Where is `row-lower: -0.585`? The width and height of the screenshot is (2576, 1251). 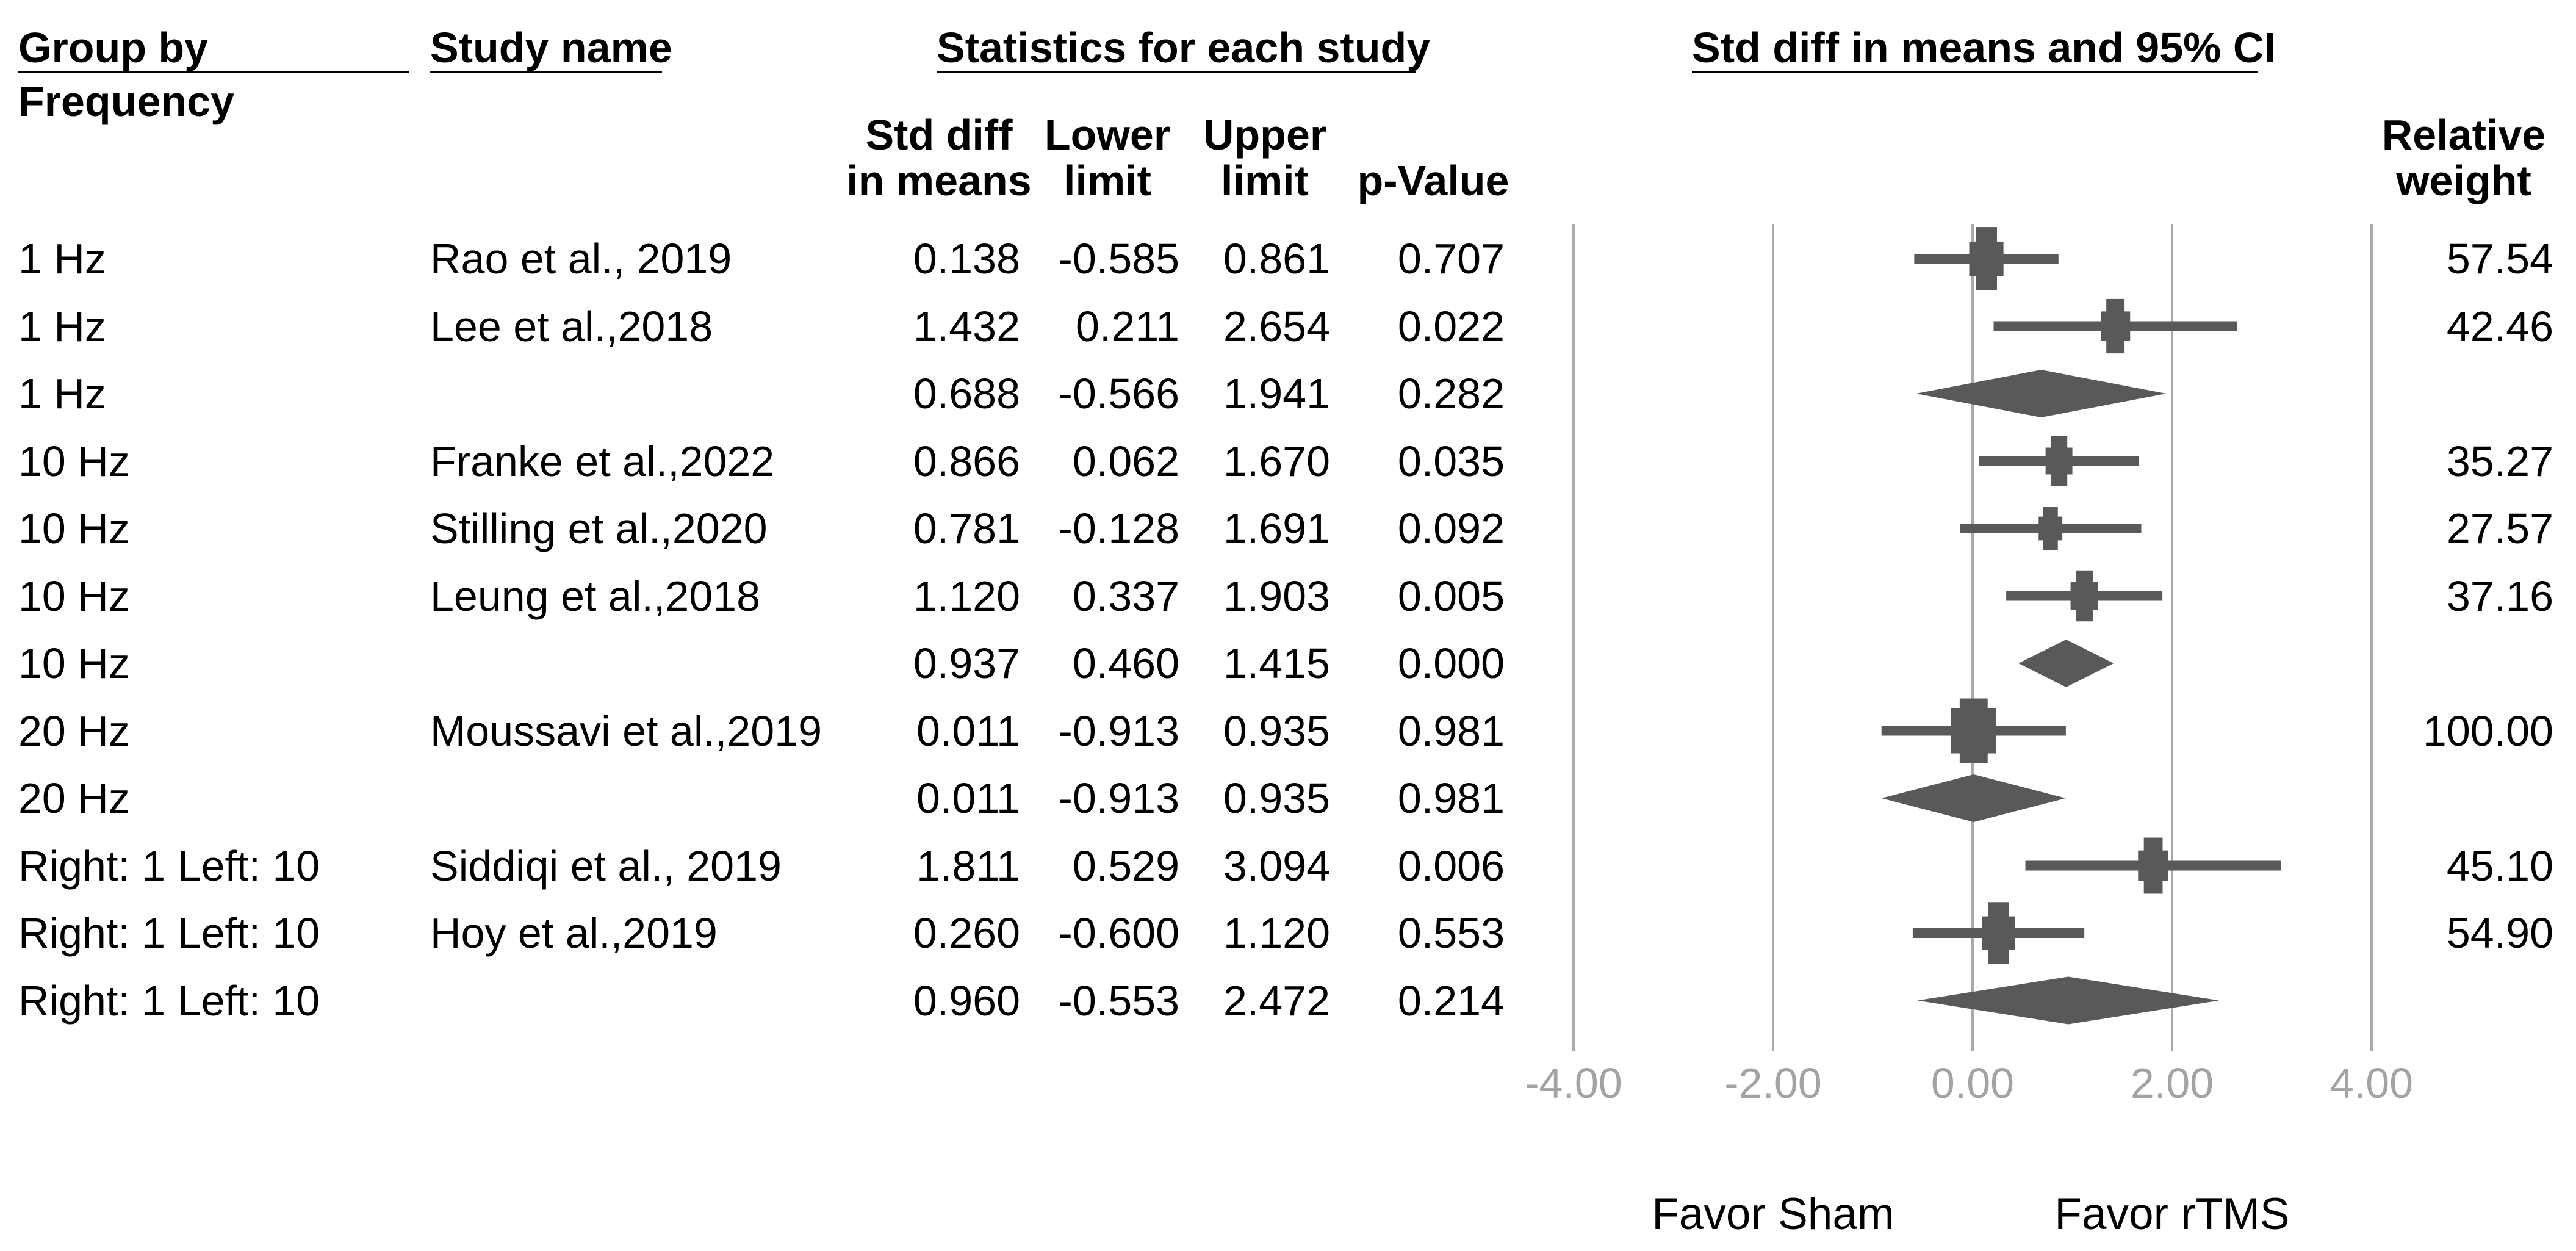
row-lower: -0.585 is located at coordinates (1118, 259).